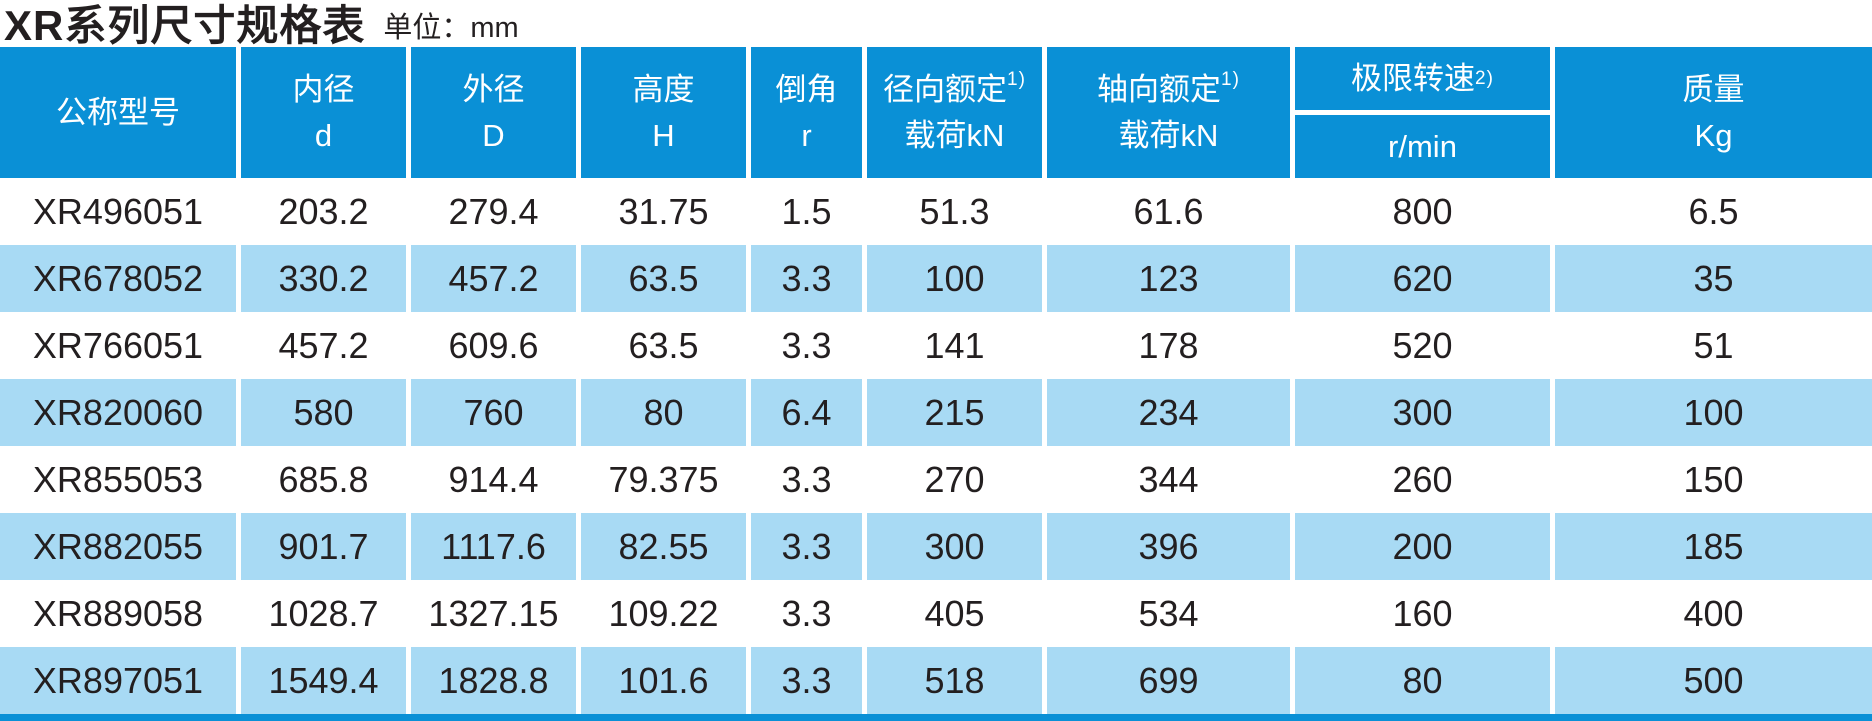 The image size is (1872, 721). What do you see at coordinates (663, 479) in the screenshot?
I see `value-cell: 79.375` at bounding box center [663, 479].